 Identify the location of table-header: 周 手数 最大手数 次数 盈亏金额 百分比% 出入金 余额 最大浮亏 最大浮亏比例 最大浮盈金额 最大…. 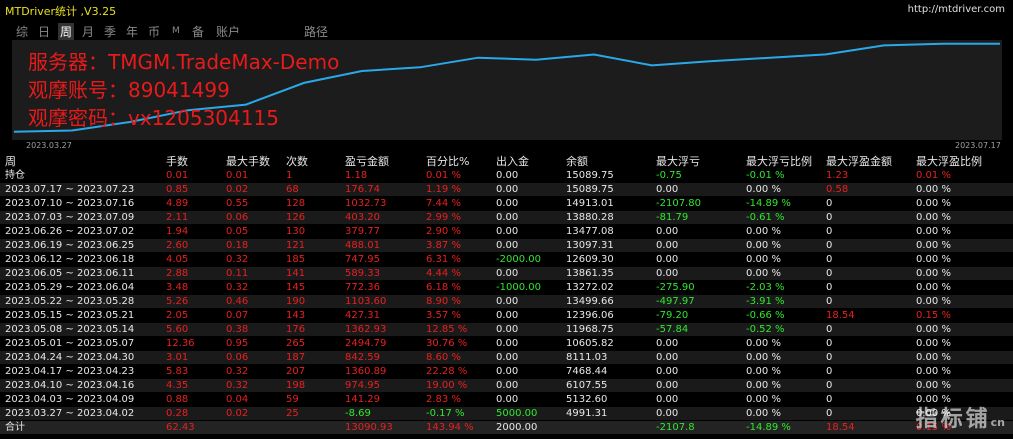
(506, 161).